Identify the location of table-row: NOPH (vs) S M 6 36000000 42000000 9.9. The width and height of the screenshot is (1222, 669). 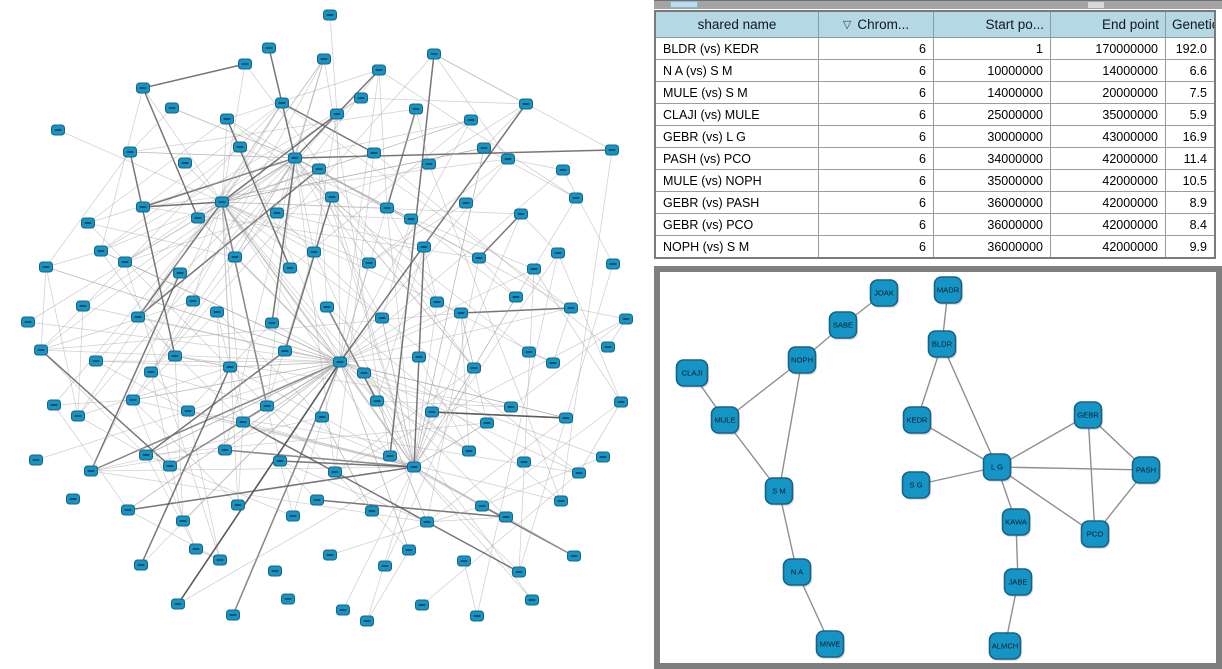
(935, 247).